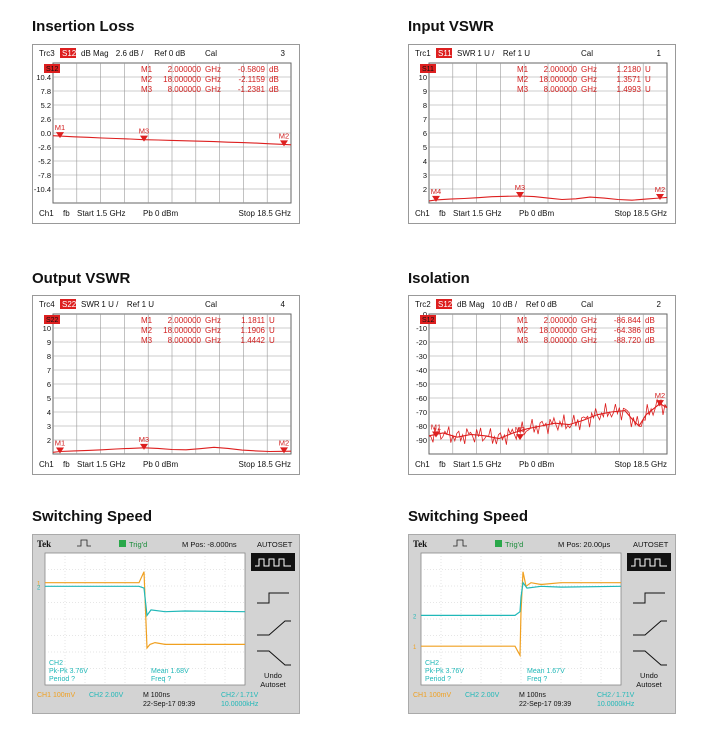  I want to click on header-trace: Trc2, so click(423, 304).